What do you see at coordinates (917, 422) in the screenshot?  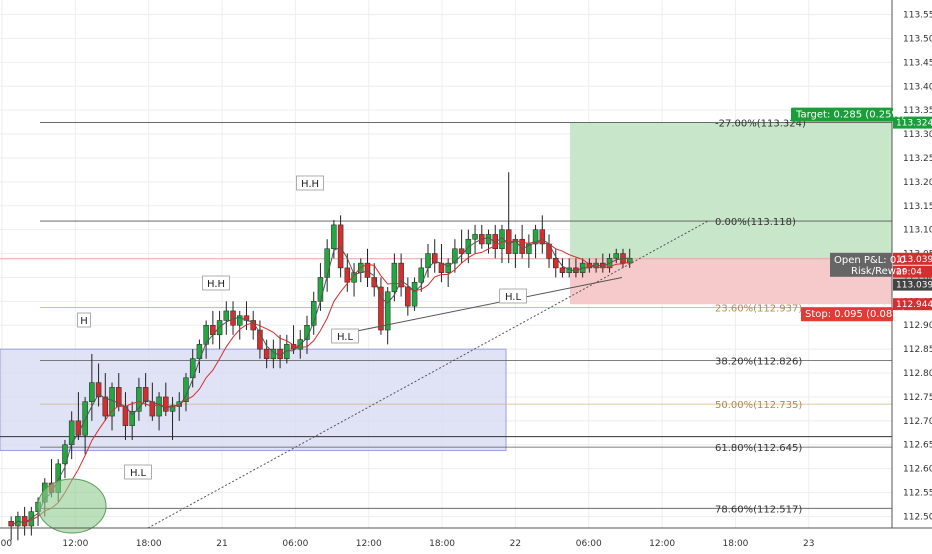 I see `price-tick-label: 112.700` at bounding box center [917, 422].